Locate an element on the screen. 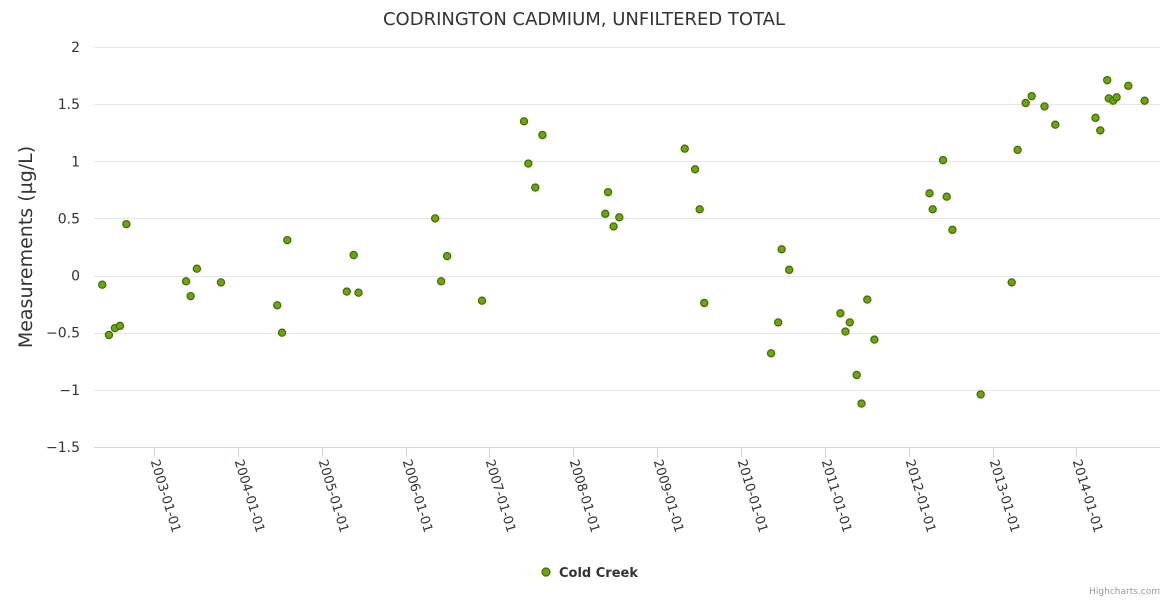  y-tick-label: −1.5 is located at coordinates (63, 448).